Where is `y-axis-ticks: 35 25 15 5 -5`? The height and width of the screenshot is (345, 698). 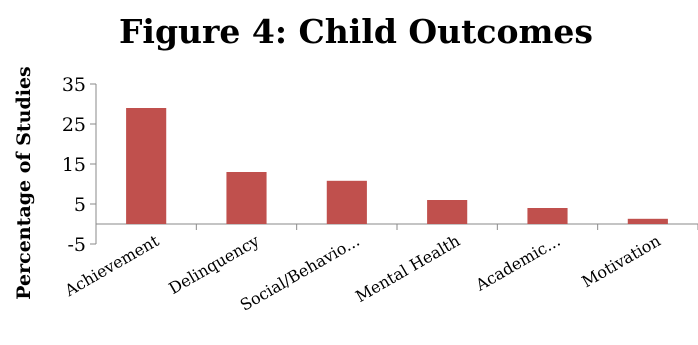
y-axis-ticks: 35 25 15 5 -5 is located at coordinates (79, 165).